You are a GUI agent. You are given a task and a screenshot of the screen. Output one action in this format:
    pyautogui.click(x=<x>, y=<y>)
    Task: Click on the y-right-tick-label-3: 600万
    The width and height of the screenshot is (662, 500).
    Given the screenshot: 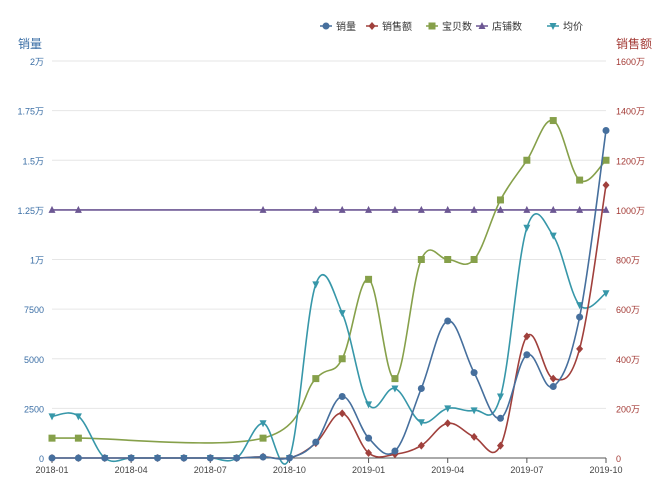 What is the action you would take?
    pyautogui.click(x=628, y=310)
    